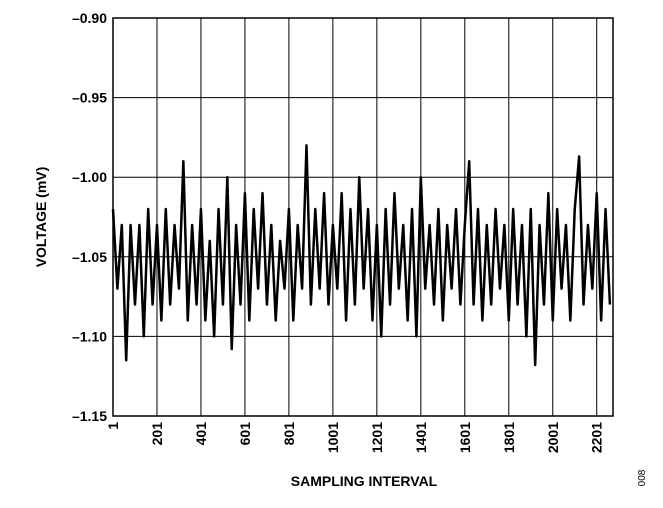  I want to click on x-tick-label: 1, so click(113, 426).